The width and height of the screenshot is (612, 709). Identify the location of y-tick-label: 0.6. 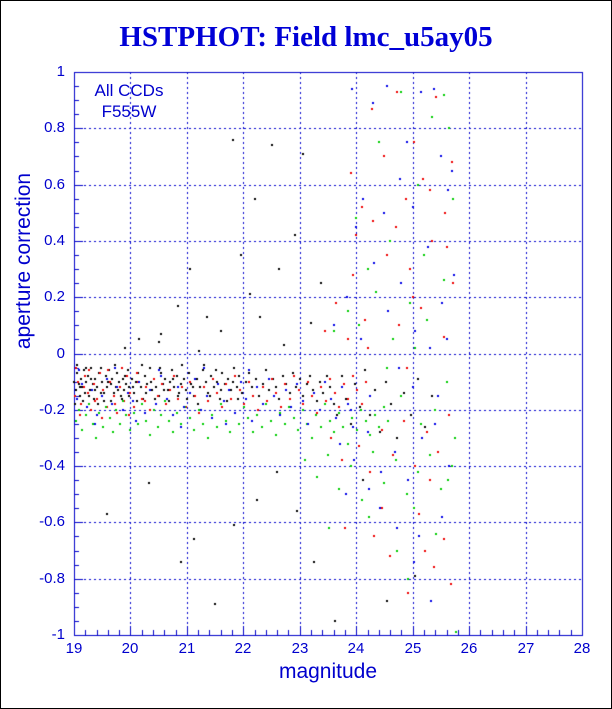
(54, 184).